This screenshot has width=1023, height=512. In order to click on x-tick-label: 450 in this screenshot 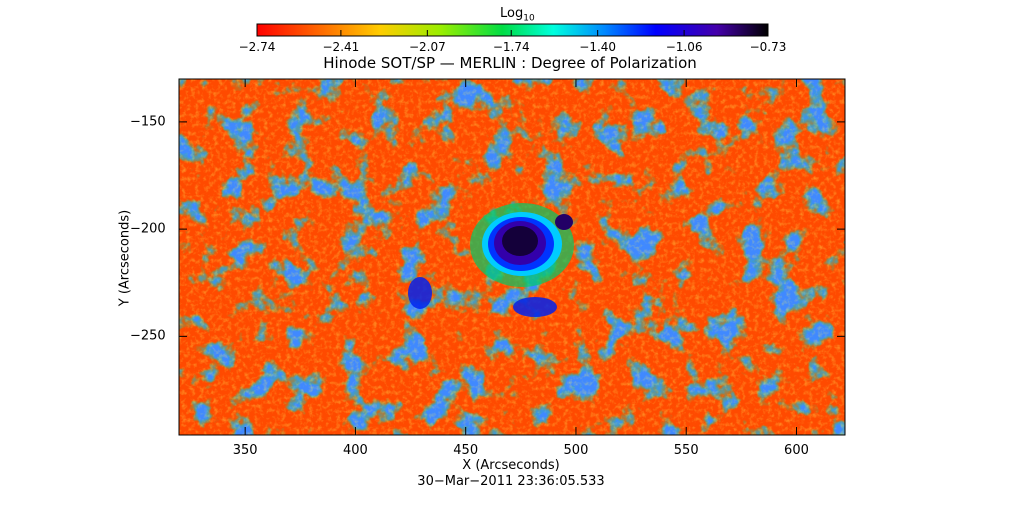, I will do `click(466, 450)`.